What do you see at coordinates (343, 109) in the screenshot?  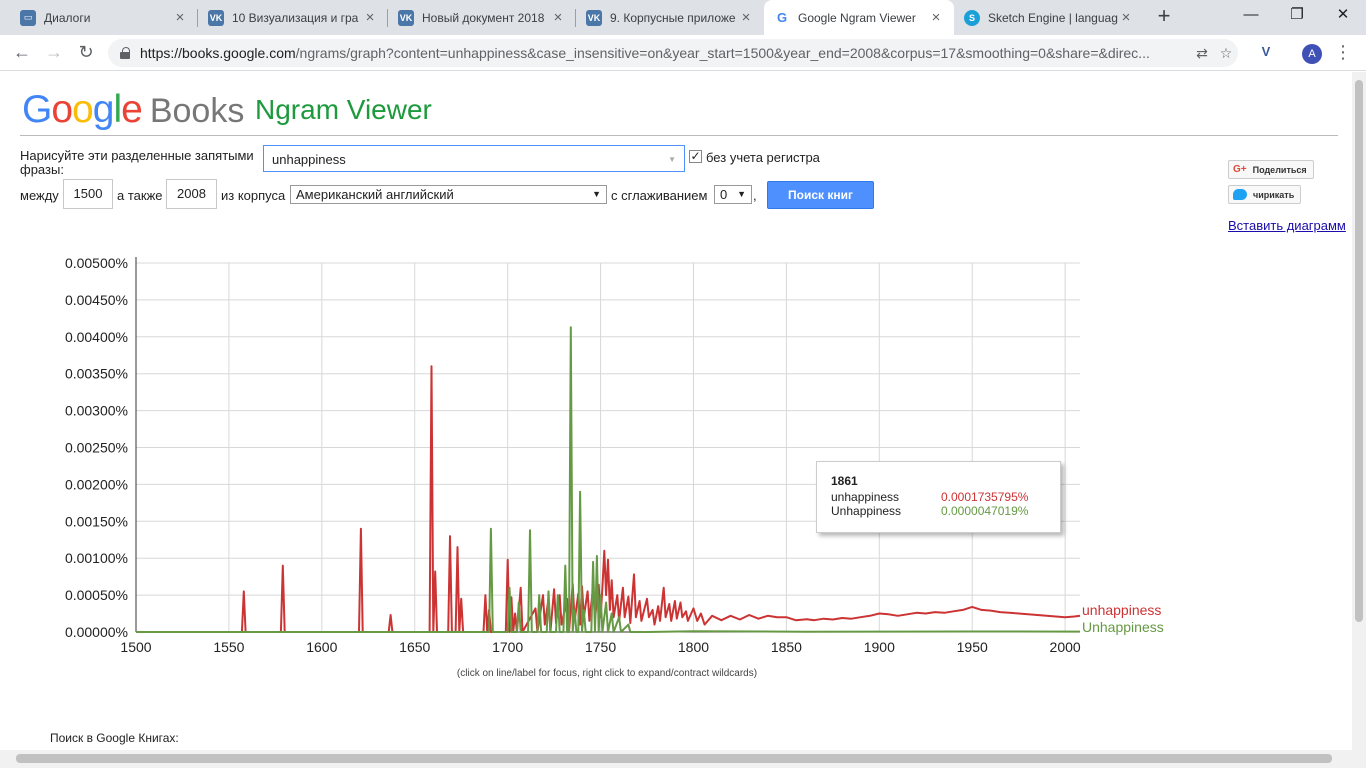 I see `page-title: Ngram Viewer` at bounding box center [343, 109].